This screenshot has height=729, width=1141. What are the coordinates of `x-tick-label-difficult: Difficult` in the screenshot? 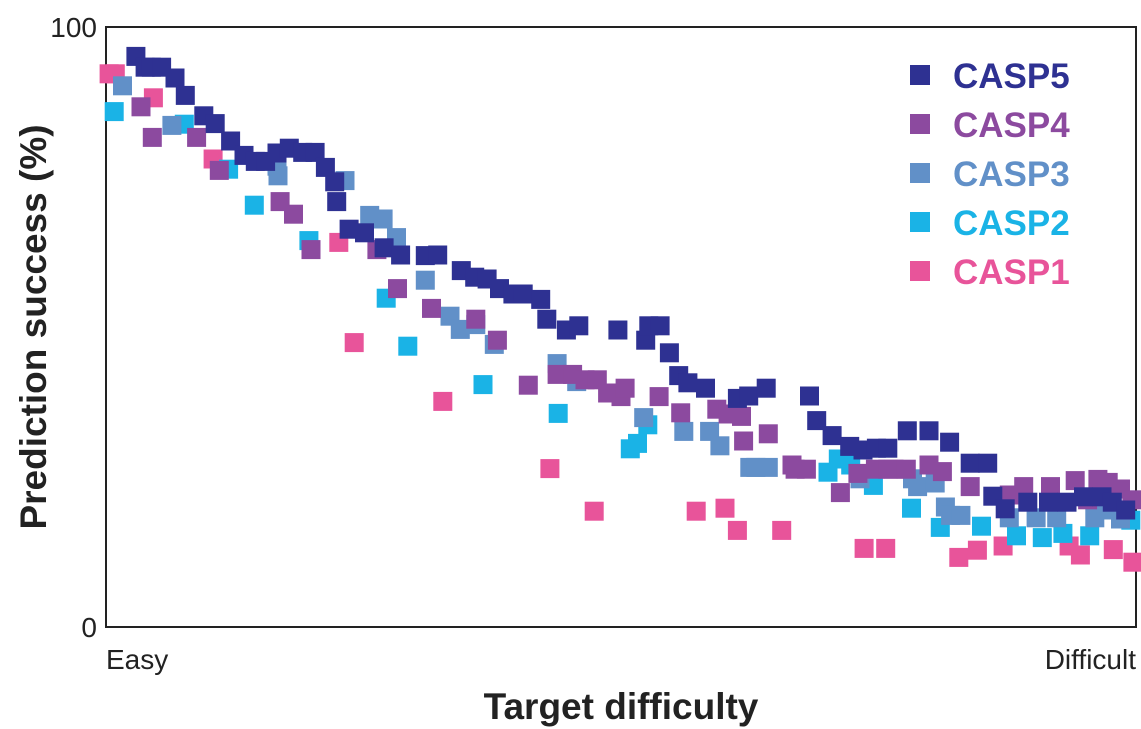 It's located at (1091, 659).